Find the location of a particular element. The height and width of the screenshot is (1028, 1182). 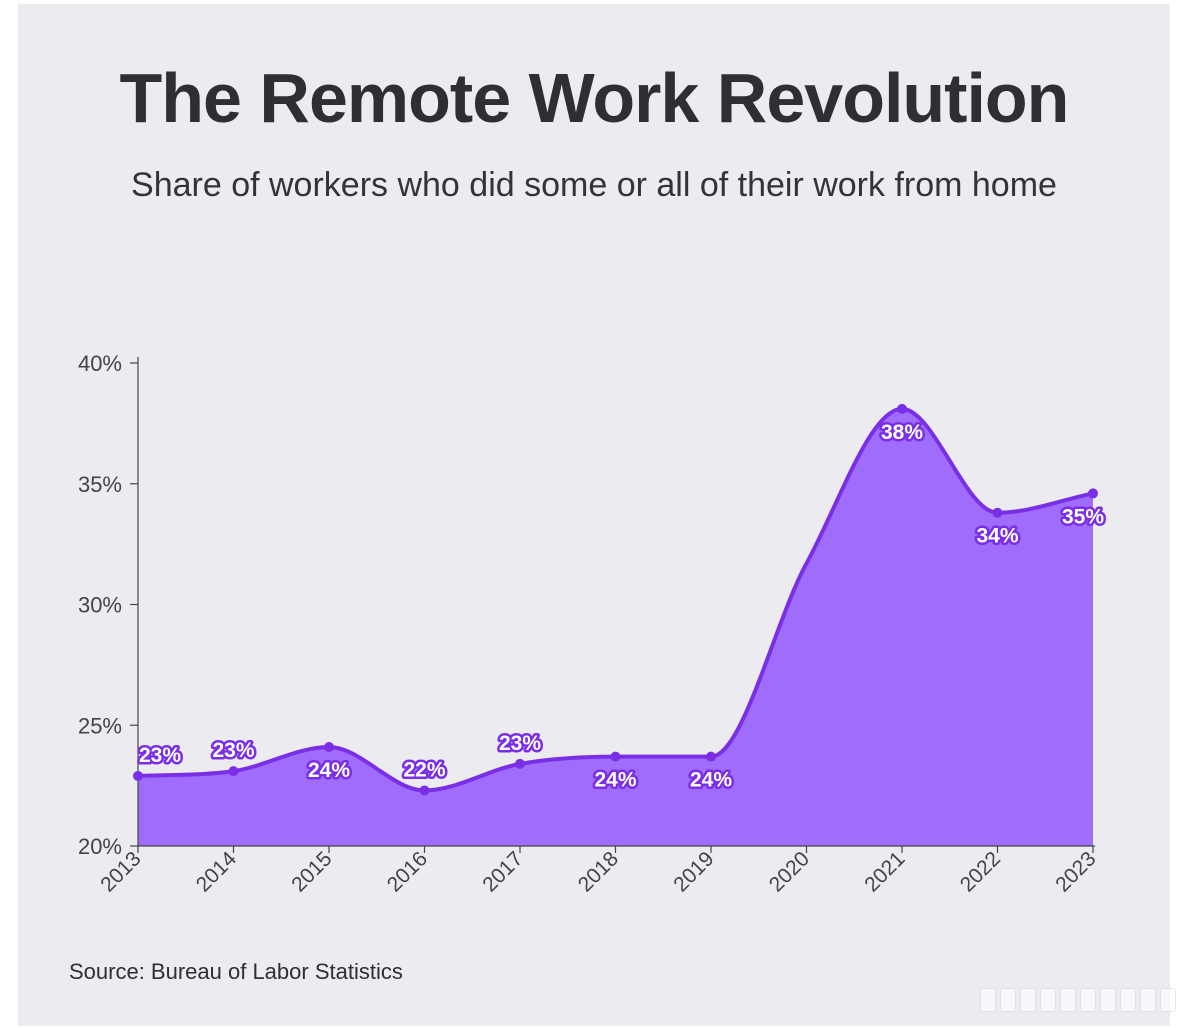

data-label: 34% is located at coordinates (997, 536).